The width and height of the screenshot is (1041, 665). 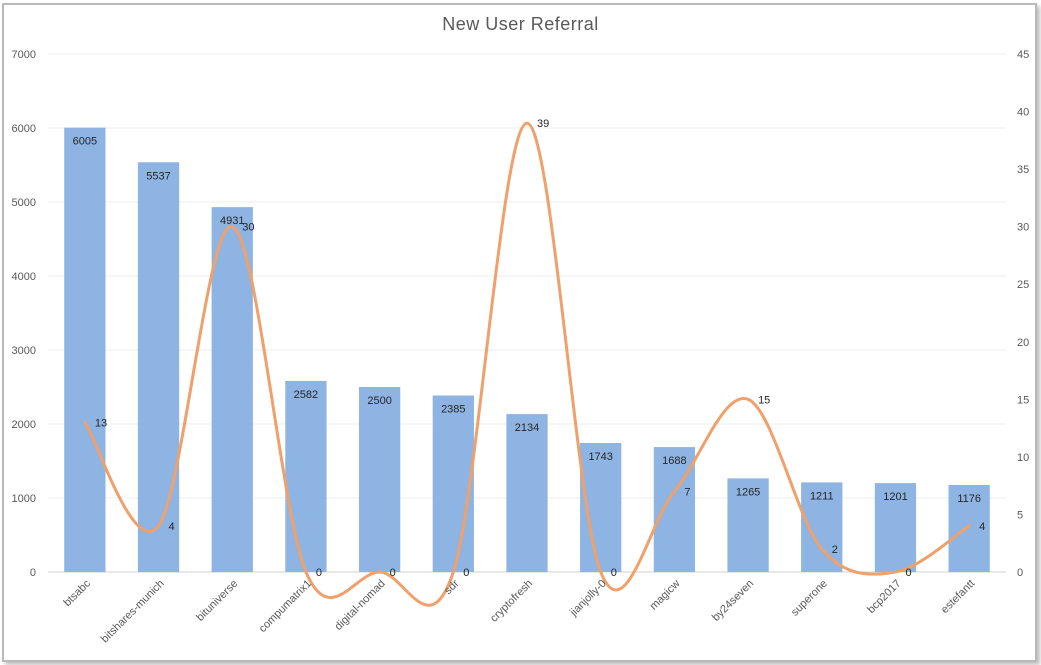 What do you see at coordinates (600, 457) in the screenshot?
I see `bar-value-label: 1743` at bounding box center [600, 457].